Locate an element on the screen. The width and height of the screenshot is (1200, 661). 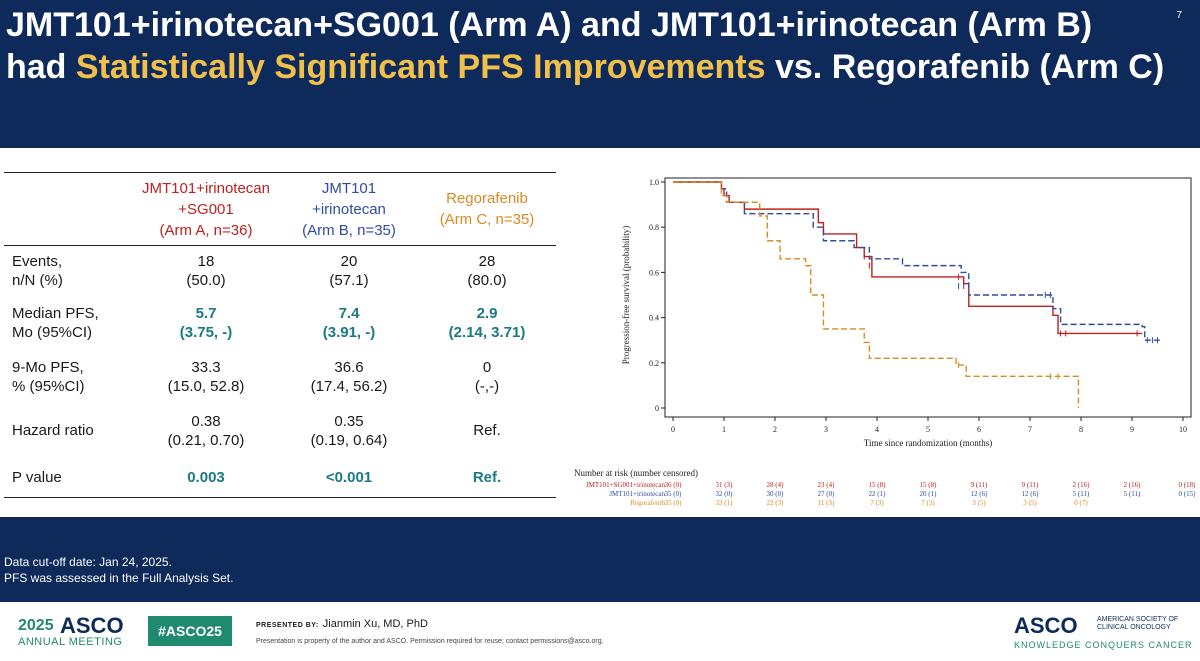
cell-p-c: Ref. is located at coordinates (487, 477).